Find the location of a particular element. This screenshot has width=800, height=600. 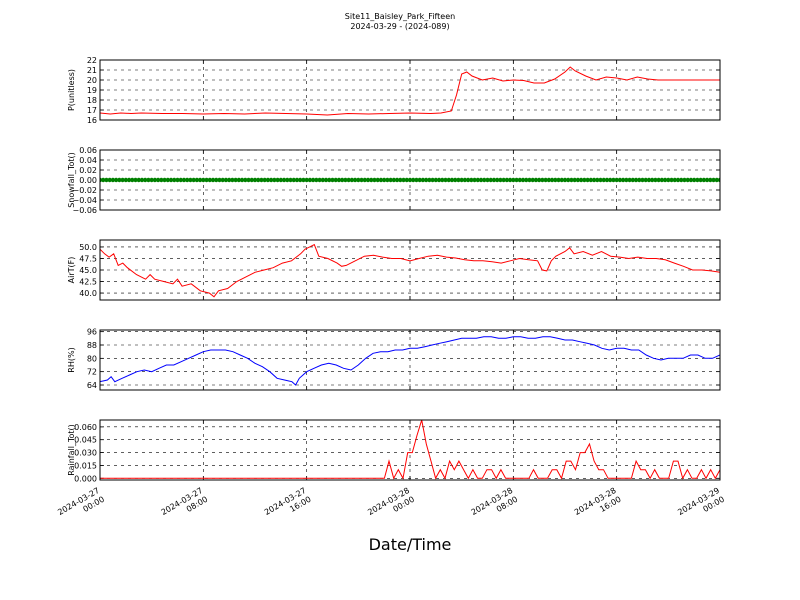

y-tick-label: 0.04 is located at coordinates (88, 160).